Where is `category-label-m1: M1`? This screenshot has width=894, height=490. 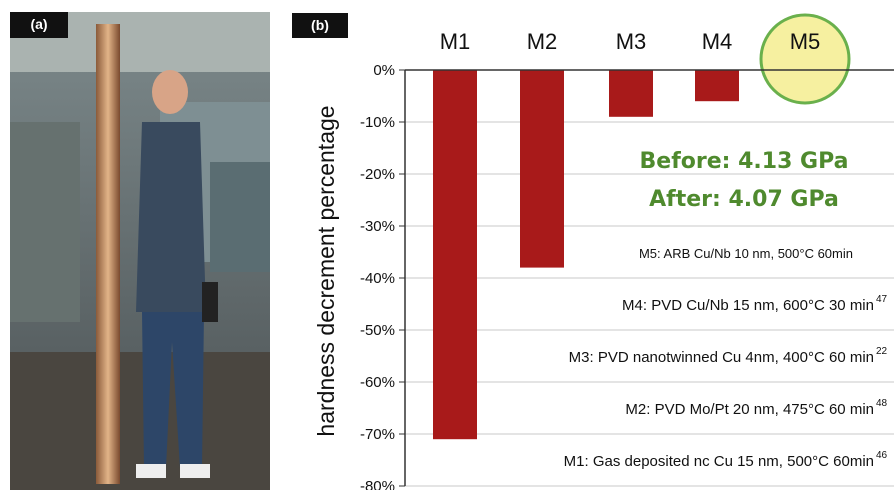
category-label-m1: M1 is located at coordinates (455, 41).